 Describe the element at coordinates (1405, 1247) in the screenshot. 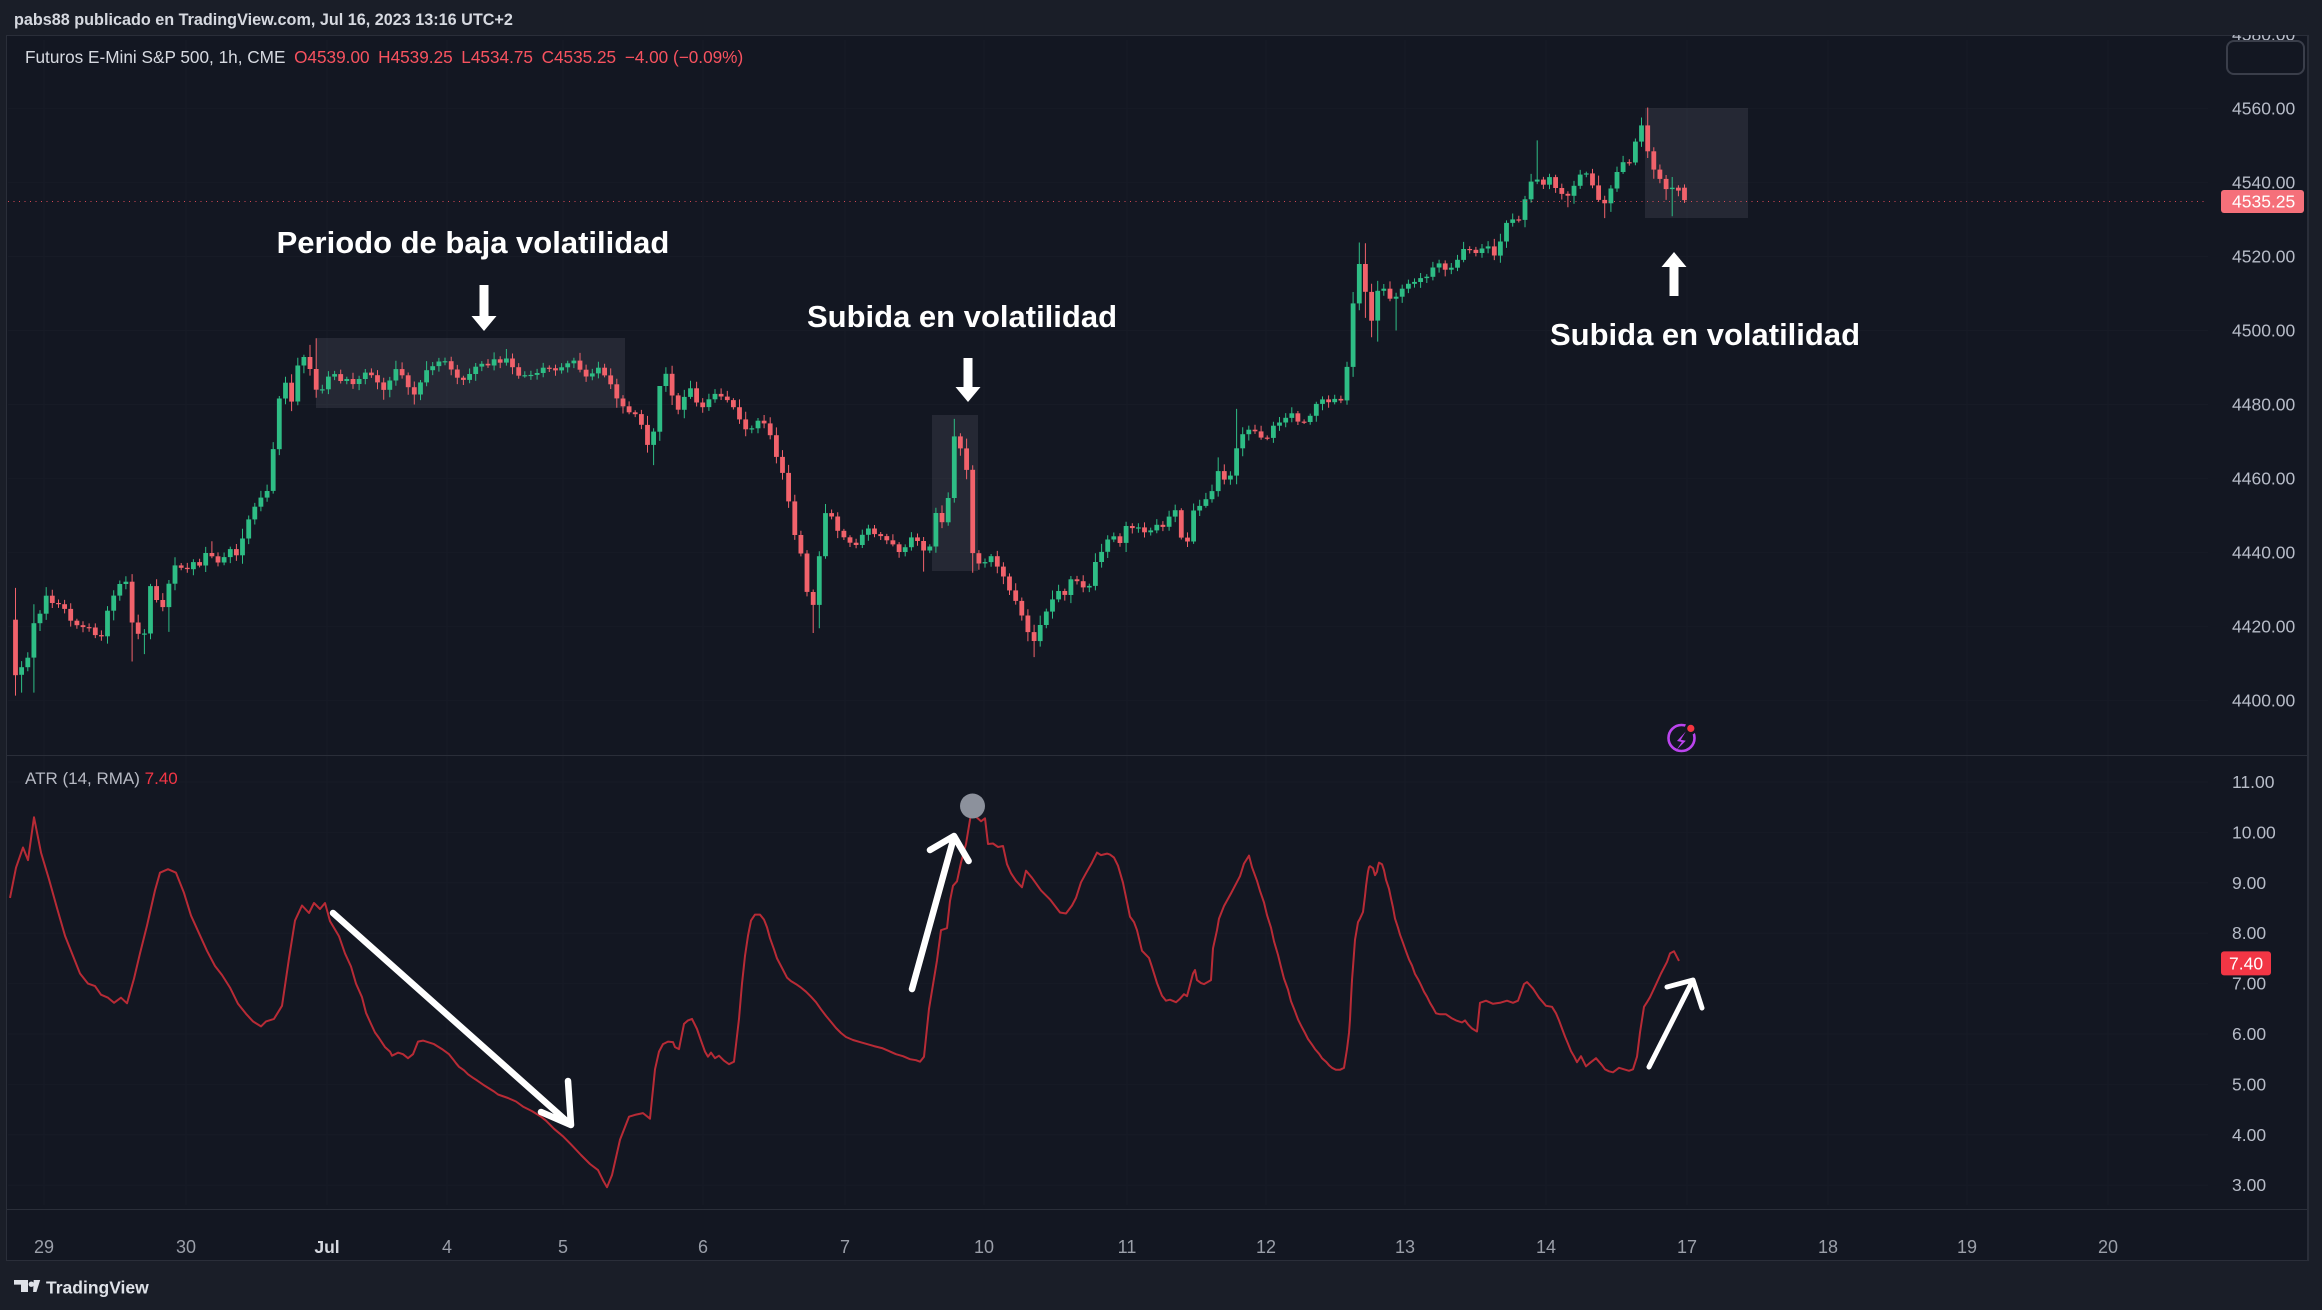

I see `svg-text: 13` at that location.